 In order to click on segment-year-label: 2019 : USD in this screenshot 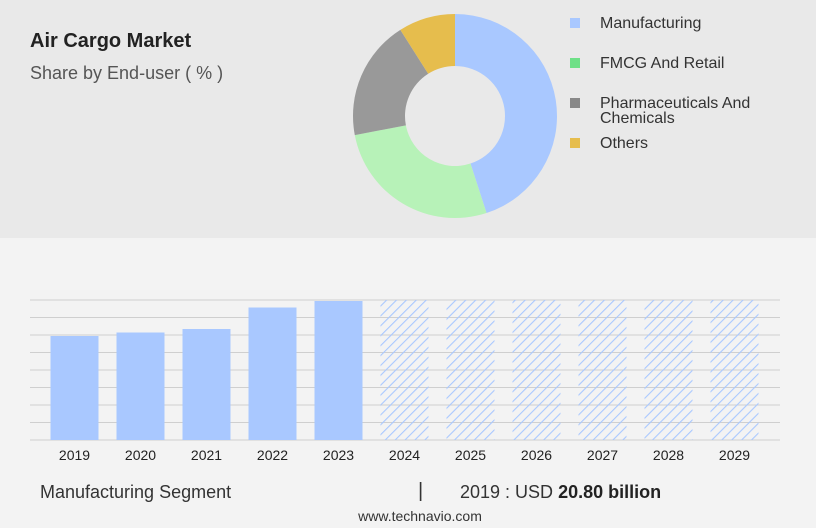, I will do `click(507, 492)`.